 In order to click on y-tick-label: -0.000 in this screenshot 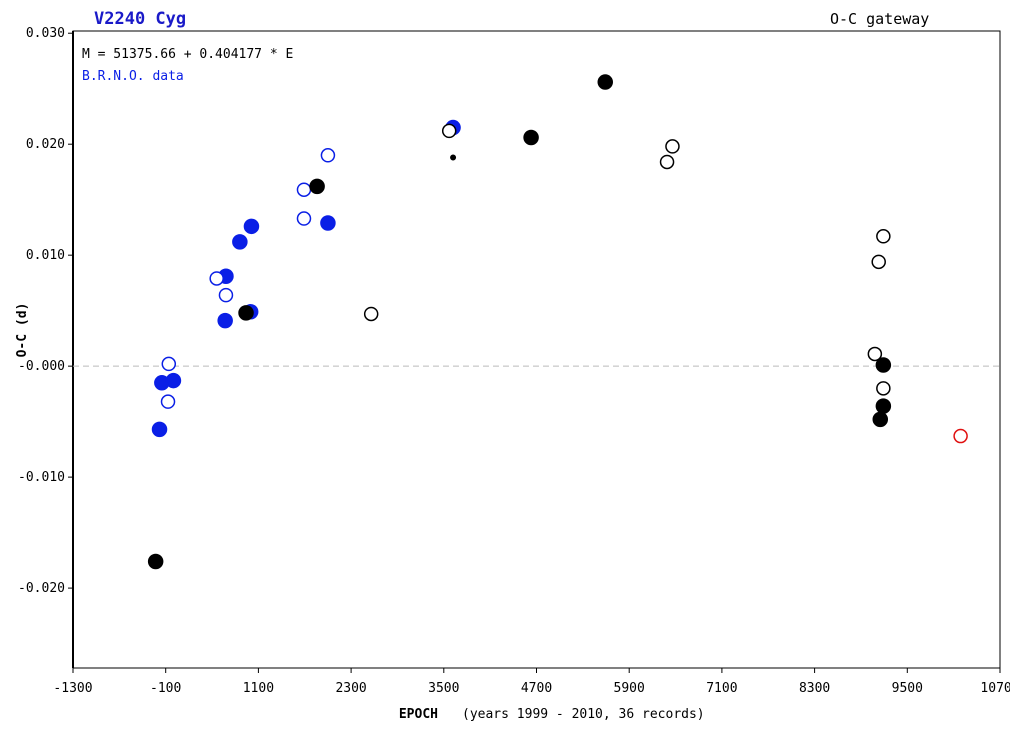, I will do `click(41, 366)`.